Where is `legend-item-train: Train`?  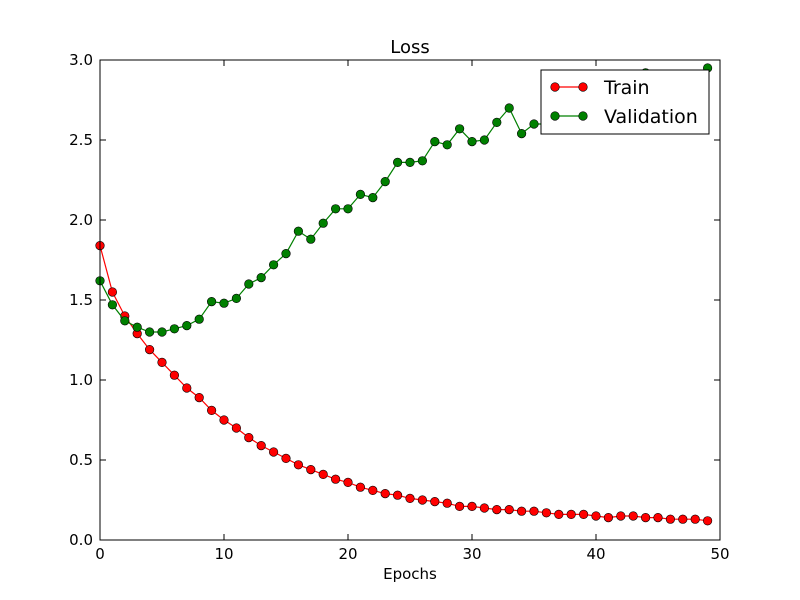
legend-item-train: Train is located at coordinates (600, 88).